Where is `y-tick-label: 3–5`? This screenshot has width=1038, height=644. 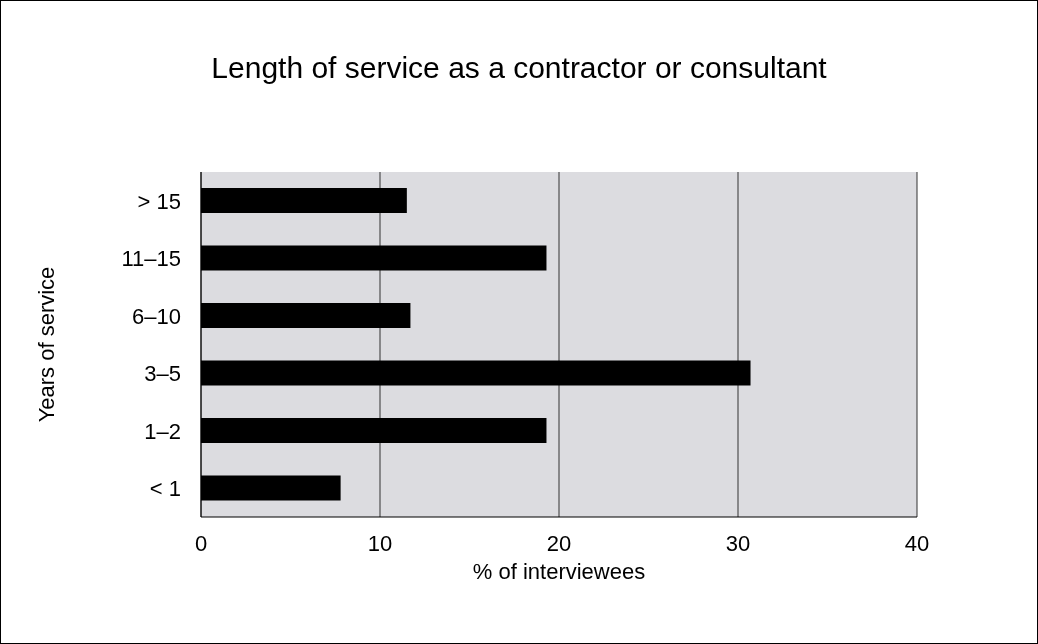 y-tick-label: 3–5 is located at coordinates (162, 374).